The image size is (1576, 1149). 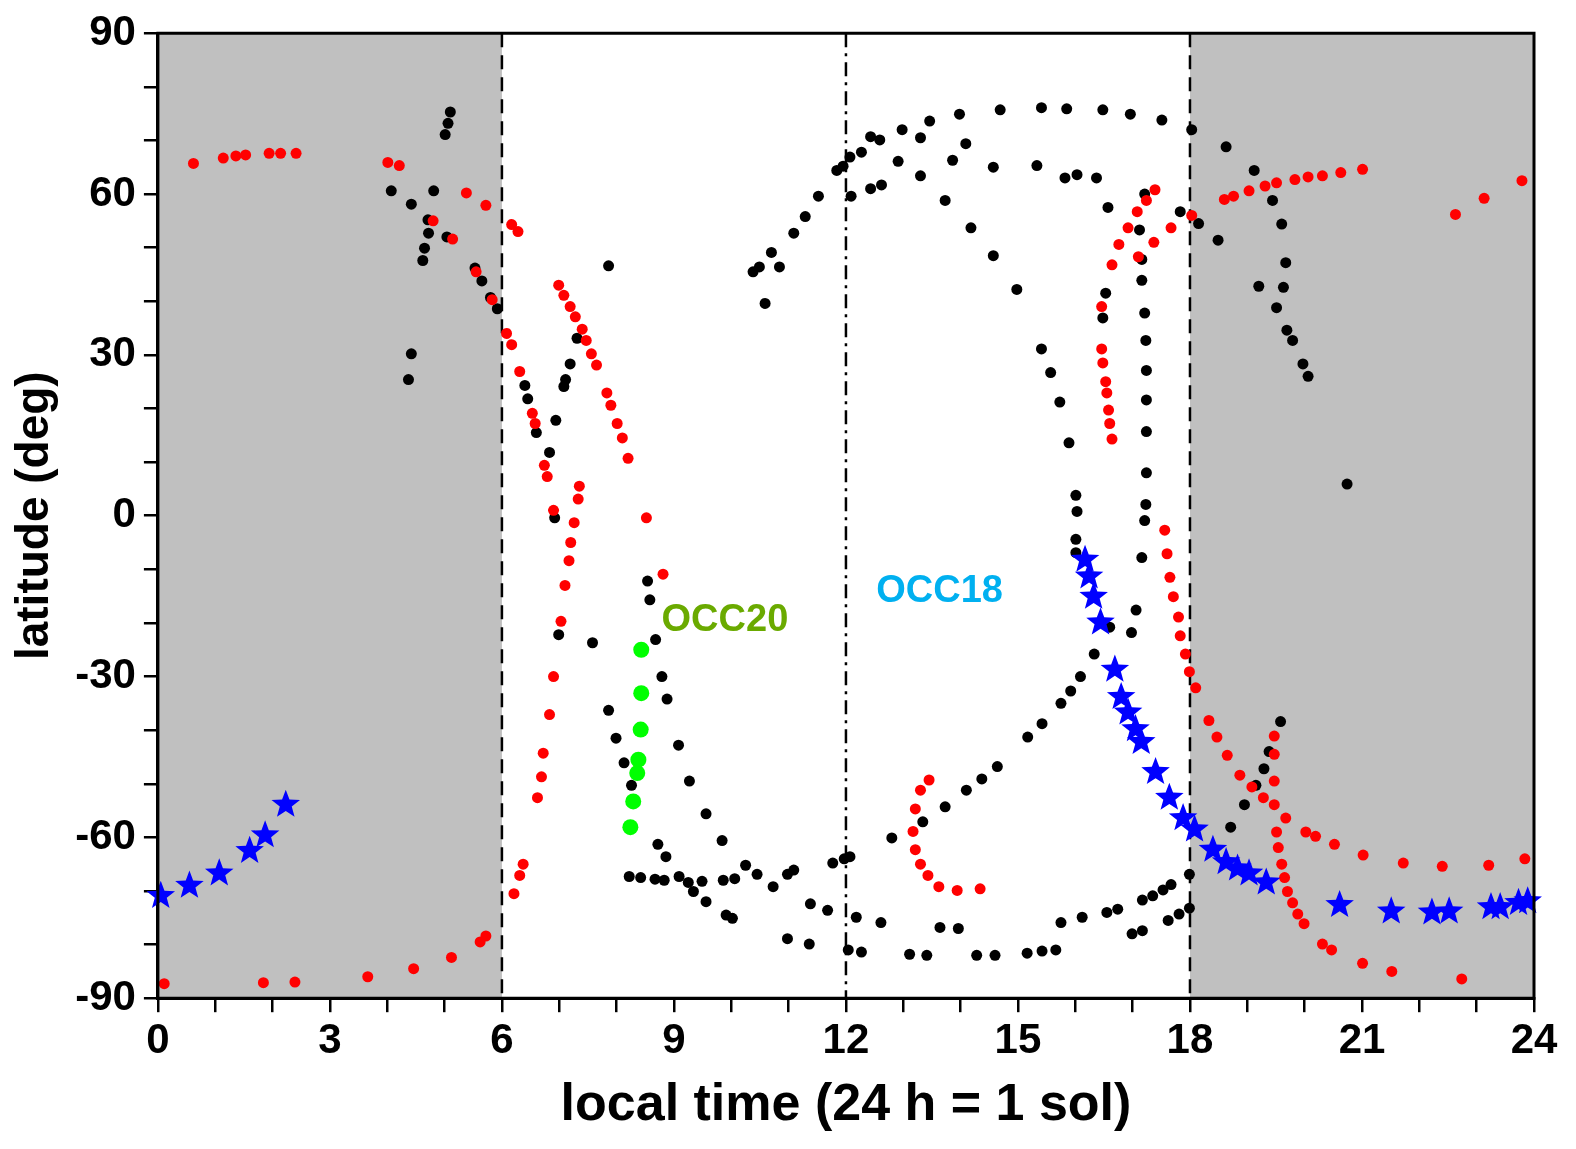 I want to click on x-tick-label: 24, so click(x=1534, y=1038).